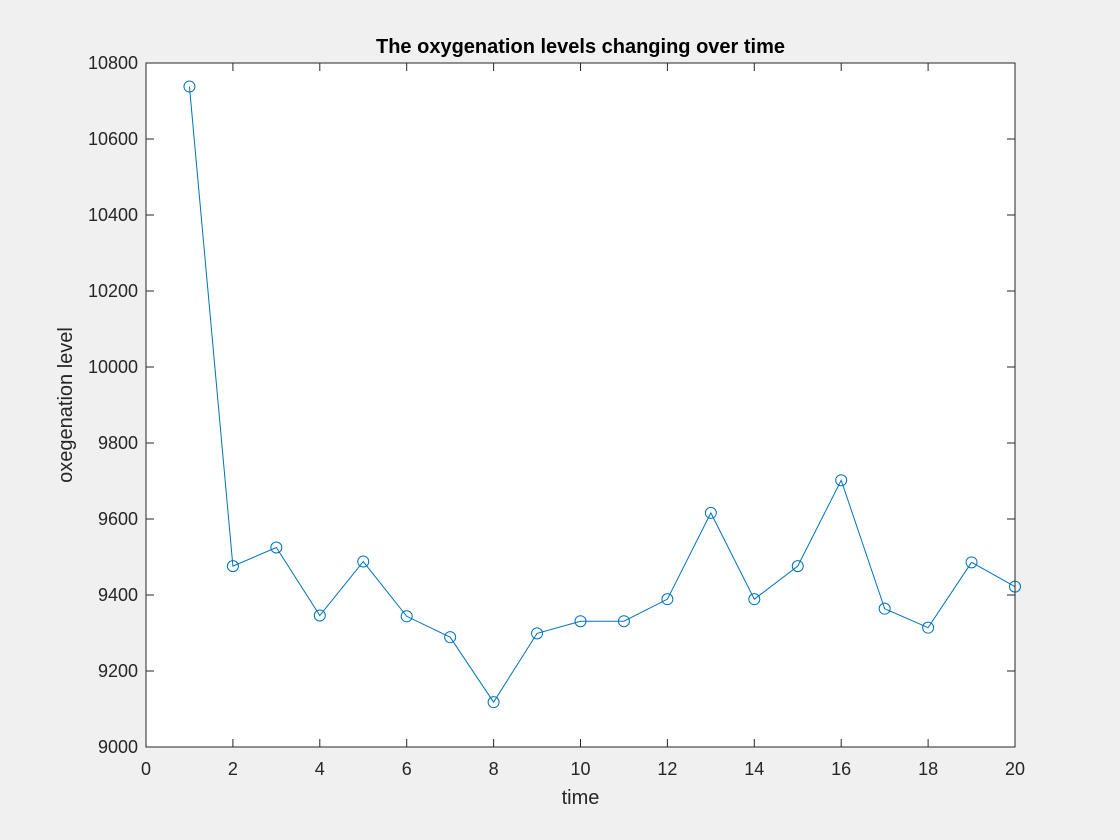 The width and height of the screenshot is (1120, 840). I want to click on x-tick-label: 16, so click(841, 769).